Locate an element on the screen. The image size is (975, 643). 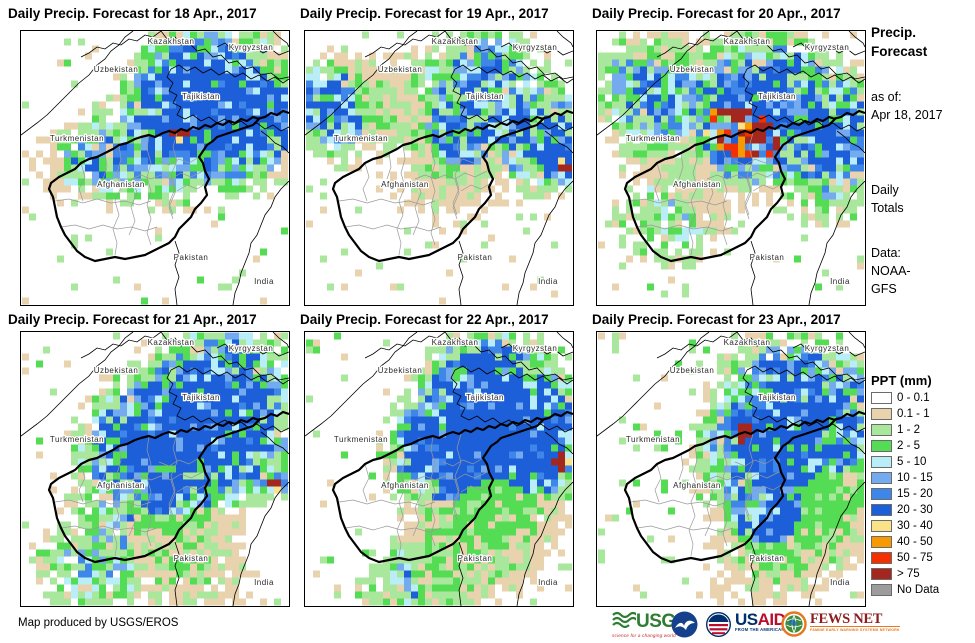
legend-item-label: 1 - 2 is located at coordinates (909, 430).